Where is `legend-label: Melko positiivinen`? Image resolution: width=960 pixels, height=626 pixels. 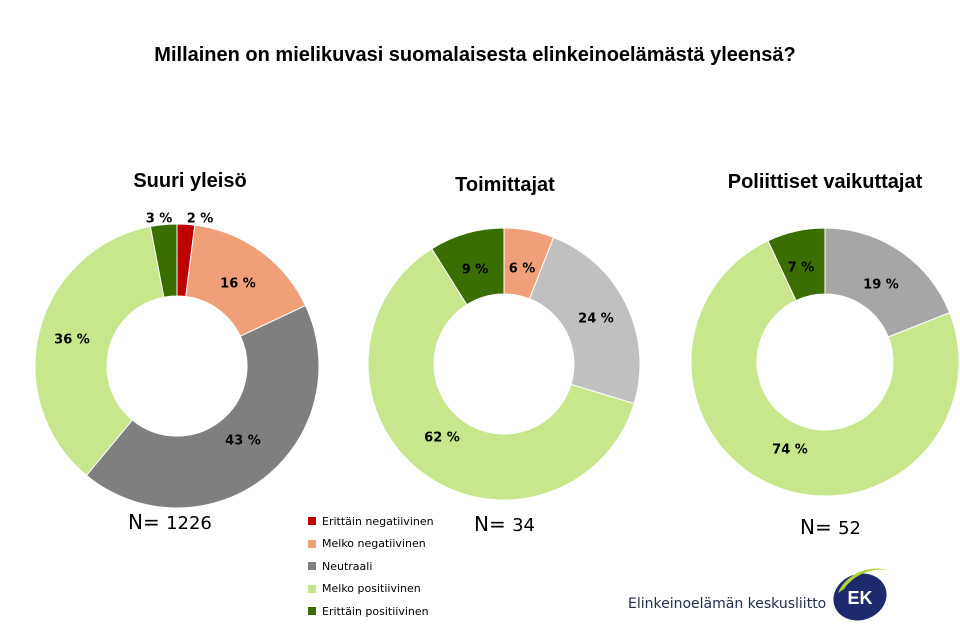
legend-label: Melko positiivinen is located at coordinates (371, 589).